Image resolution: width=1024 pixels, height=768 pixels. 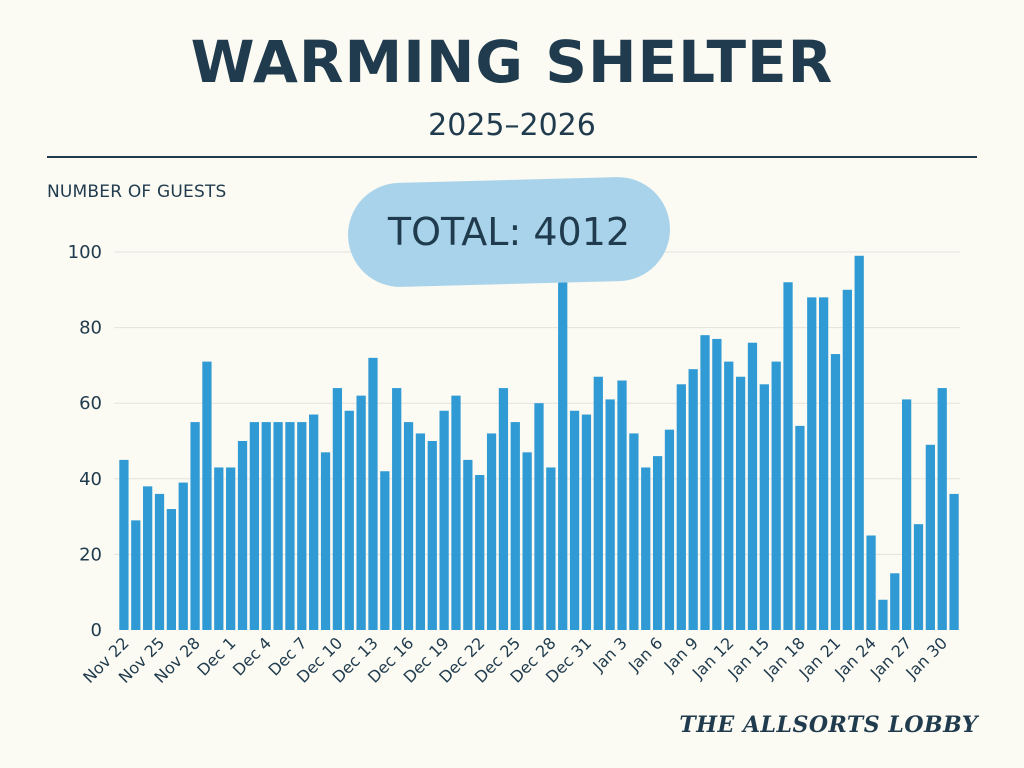 I want to click on chart-title: WARMING SHELTER, so click(x=512, y=62).